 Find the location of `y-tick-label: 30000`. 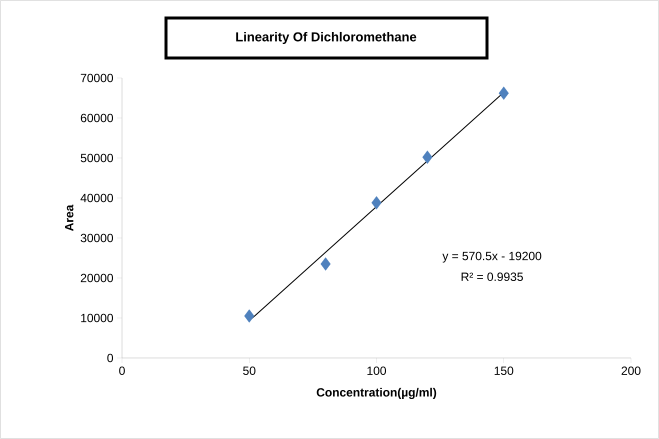

y-tick-label: 30000 is located at coordinates (97, 238).